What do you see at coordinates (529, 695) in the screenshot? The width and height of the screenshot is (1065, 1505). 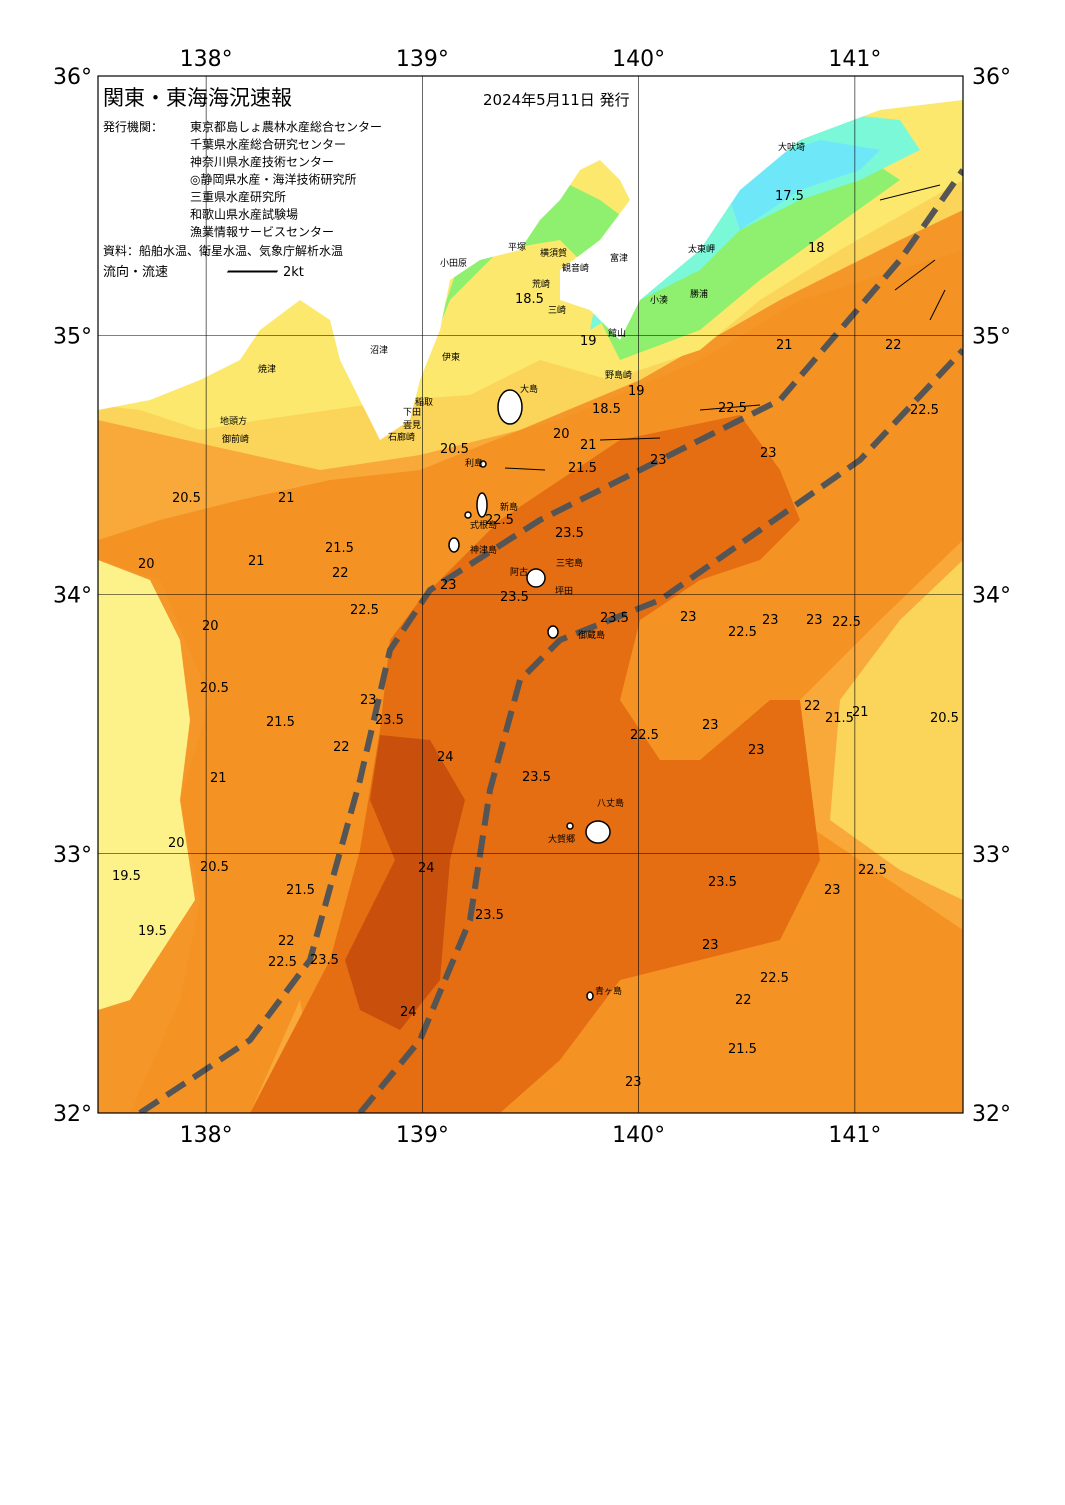 I see `islands` at bounding box center [529, 695].